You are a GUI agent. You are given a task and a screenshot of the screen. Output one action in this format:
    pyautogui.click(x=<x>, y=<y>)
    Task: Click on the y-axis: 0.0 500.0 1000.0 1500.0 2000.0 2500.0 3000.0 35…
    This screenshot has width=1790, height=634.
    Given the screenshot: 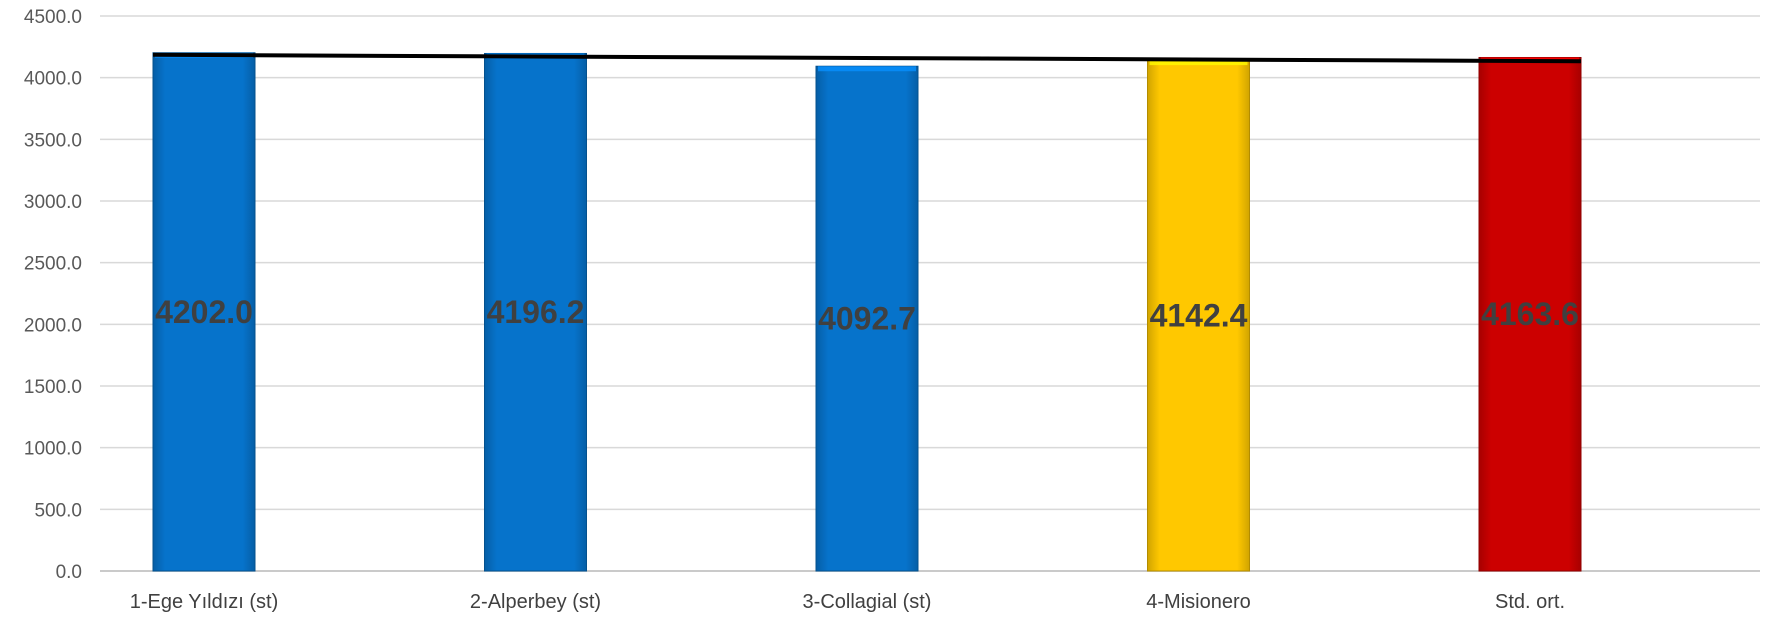 What is the action you would take?
    pyautogui.click(x=53, y=295)
    